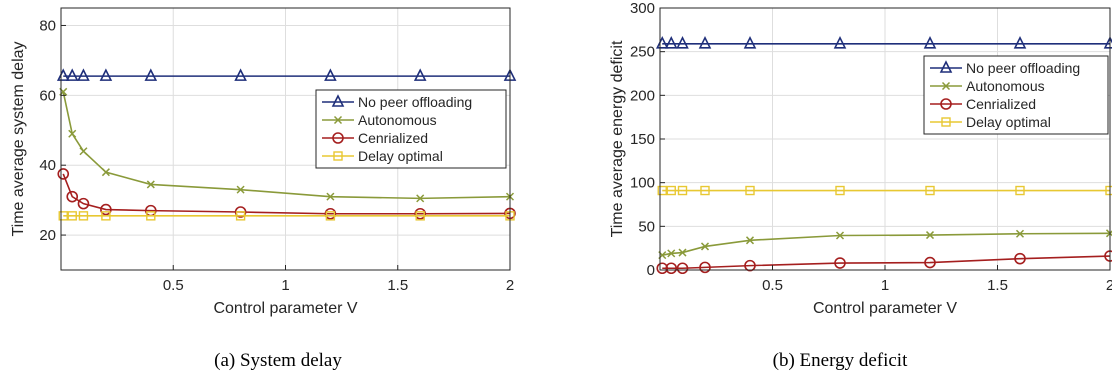 This screenshot has height=389, width=1112. I want to click on y-tick-label: 150, so click(642, 139).